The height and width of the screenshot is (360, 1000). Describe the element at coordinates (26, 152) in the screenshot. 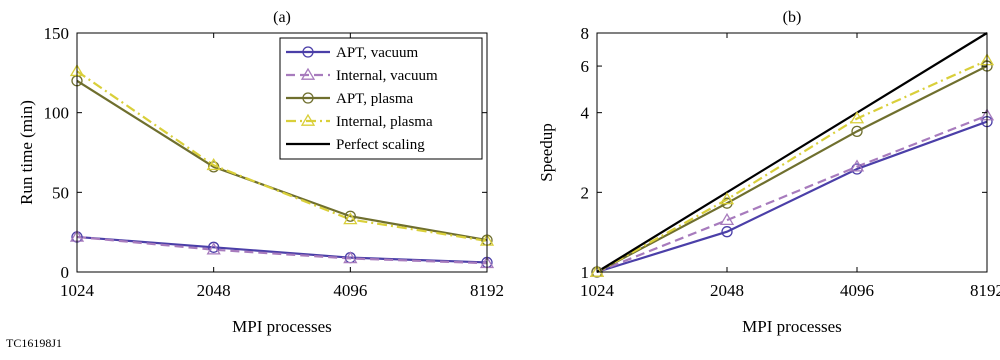

I see `y-axis-label: Run time (min)` at that location.